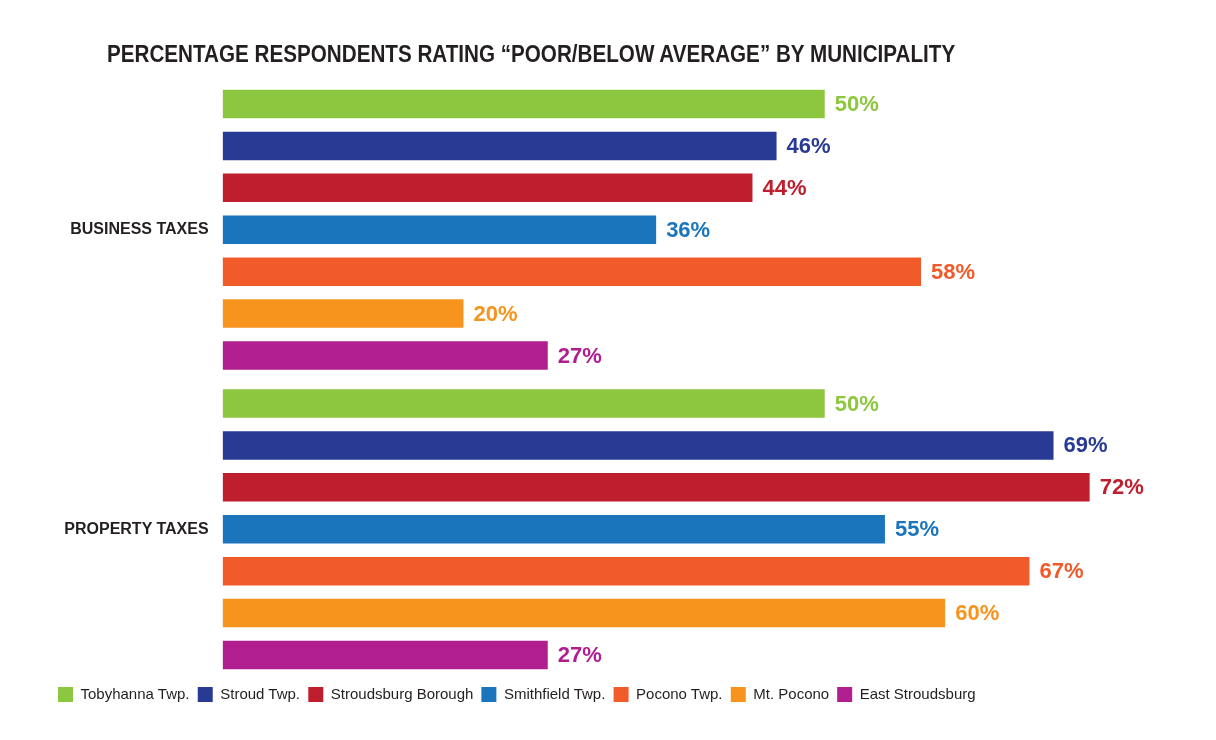 The width and height of the screenshot is (1216, 740). I want to click on data-label: 67%, so click(1061, 571).